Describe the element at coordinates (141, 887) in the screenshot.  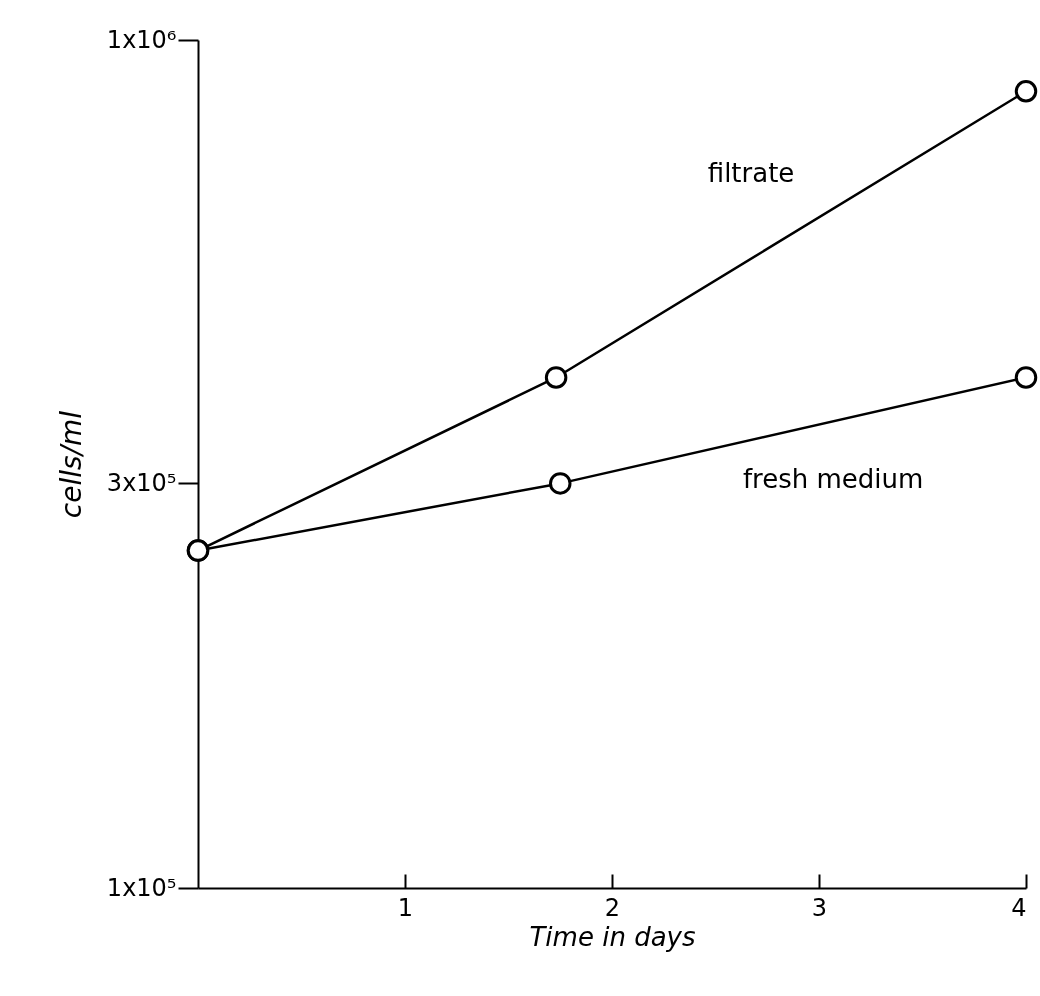
I see `y-tick-label: 1x10⁵` at that location.